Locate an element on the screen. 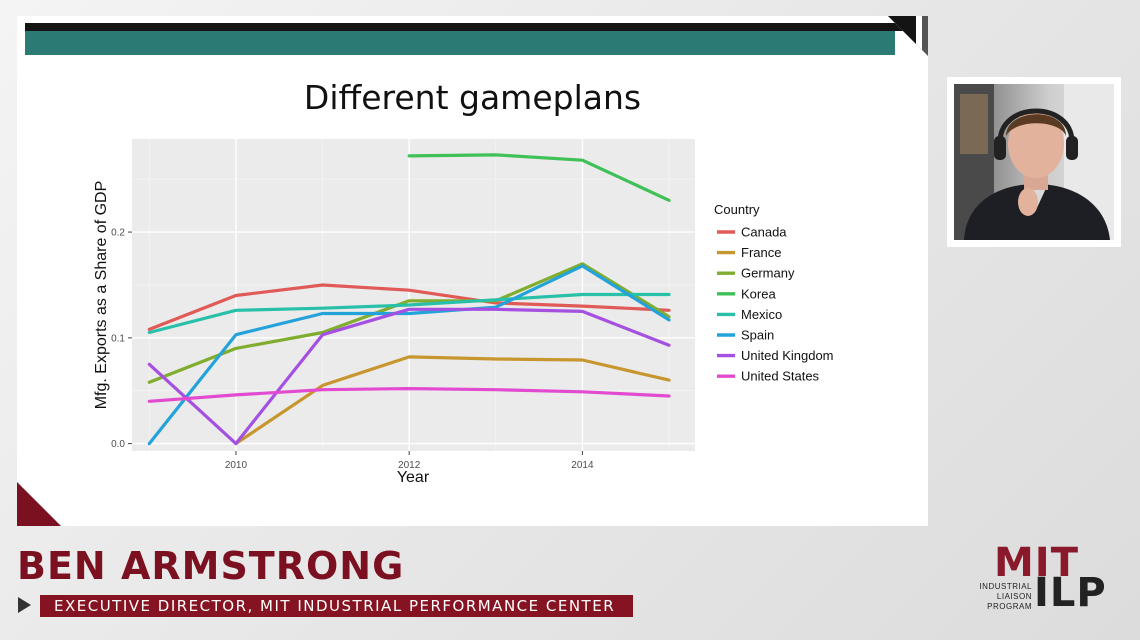 The width and height of the screenshot is (1140, 640). legend-label: Spain is located at coordinates (757, 335).